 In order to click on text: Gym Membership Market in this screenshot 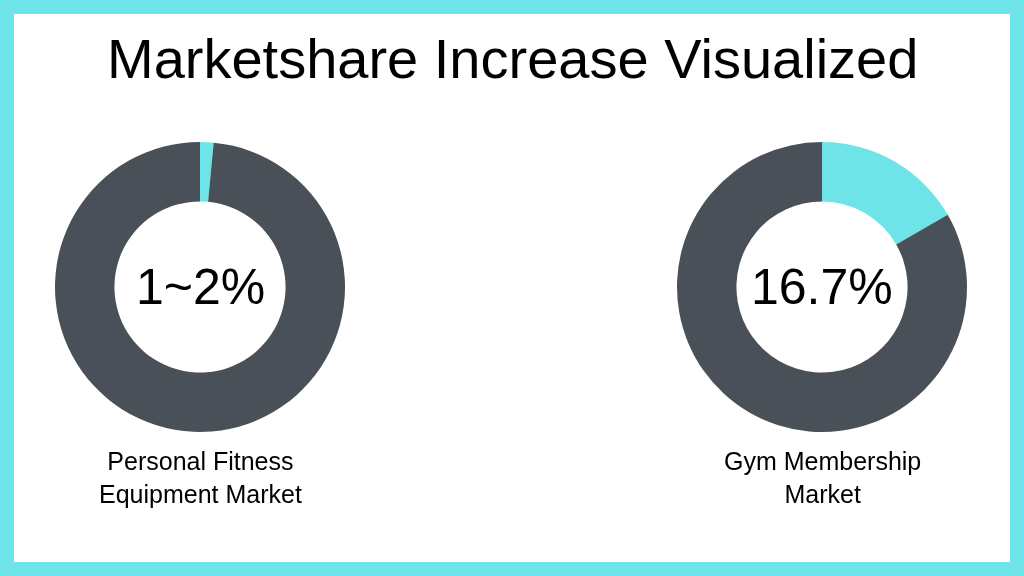, I will do `click(823, 477)`.